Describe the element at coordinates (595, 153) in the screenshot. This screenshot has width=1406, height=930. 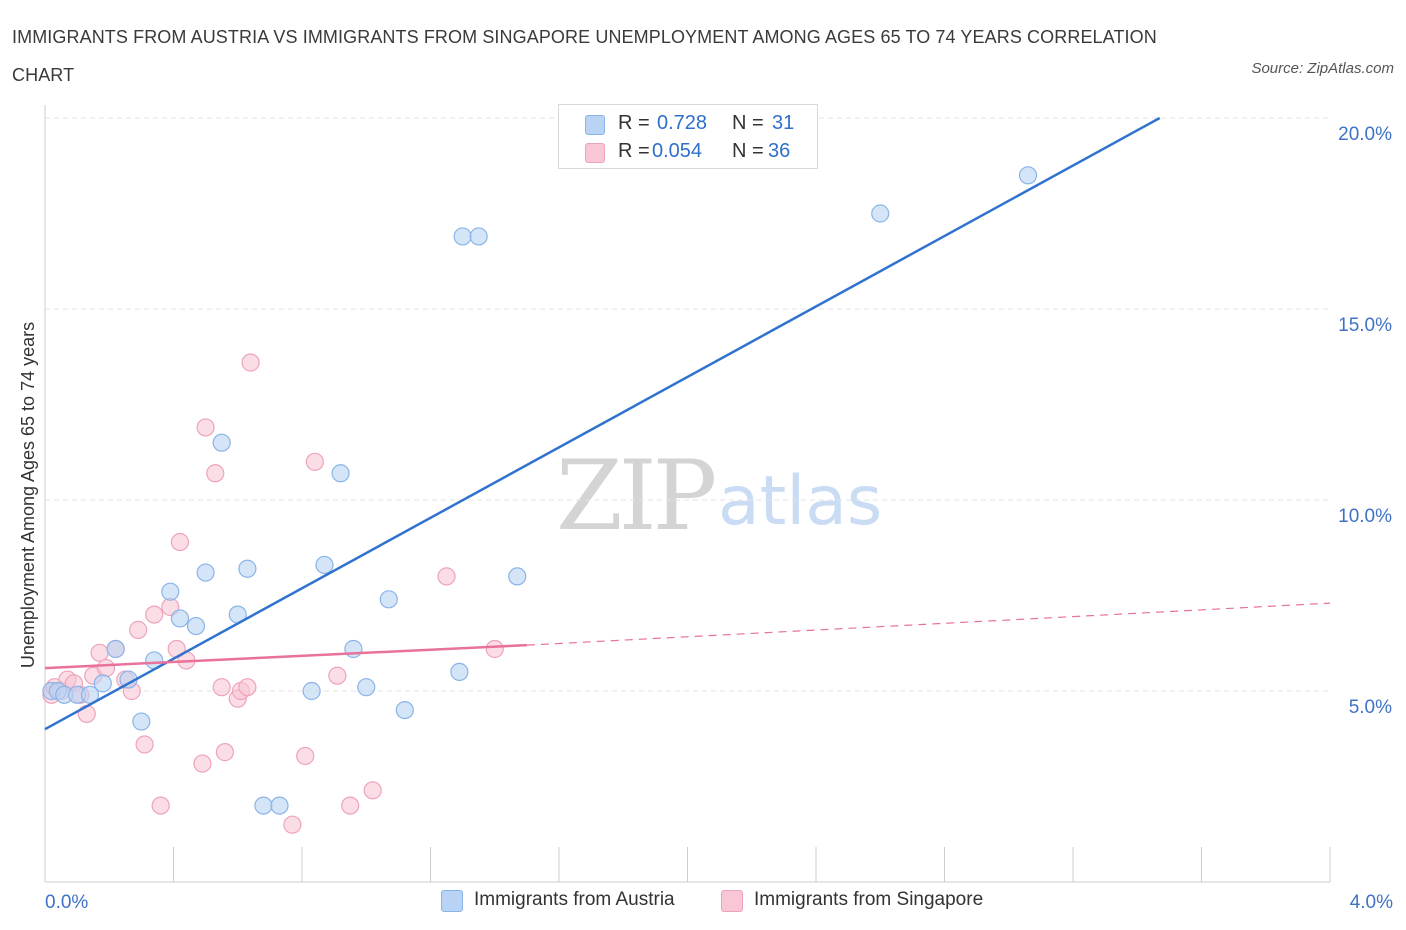
I see `singapore-swatch` at that location.